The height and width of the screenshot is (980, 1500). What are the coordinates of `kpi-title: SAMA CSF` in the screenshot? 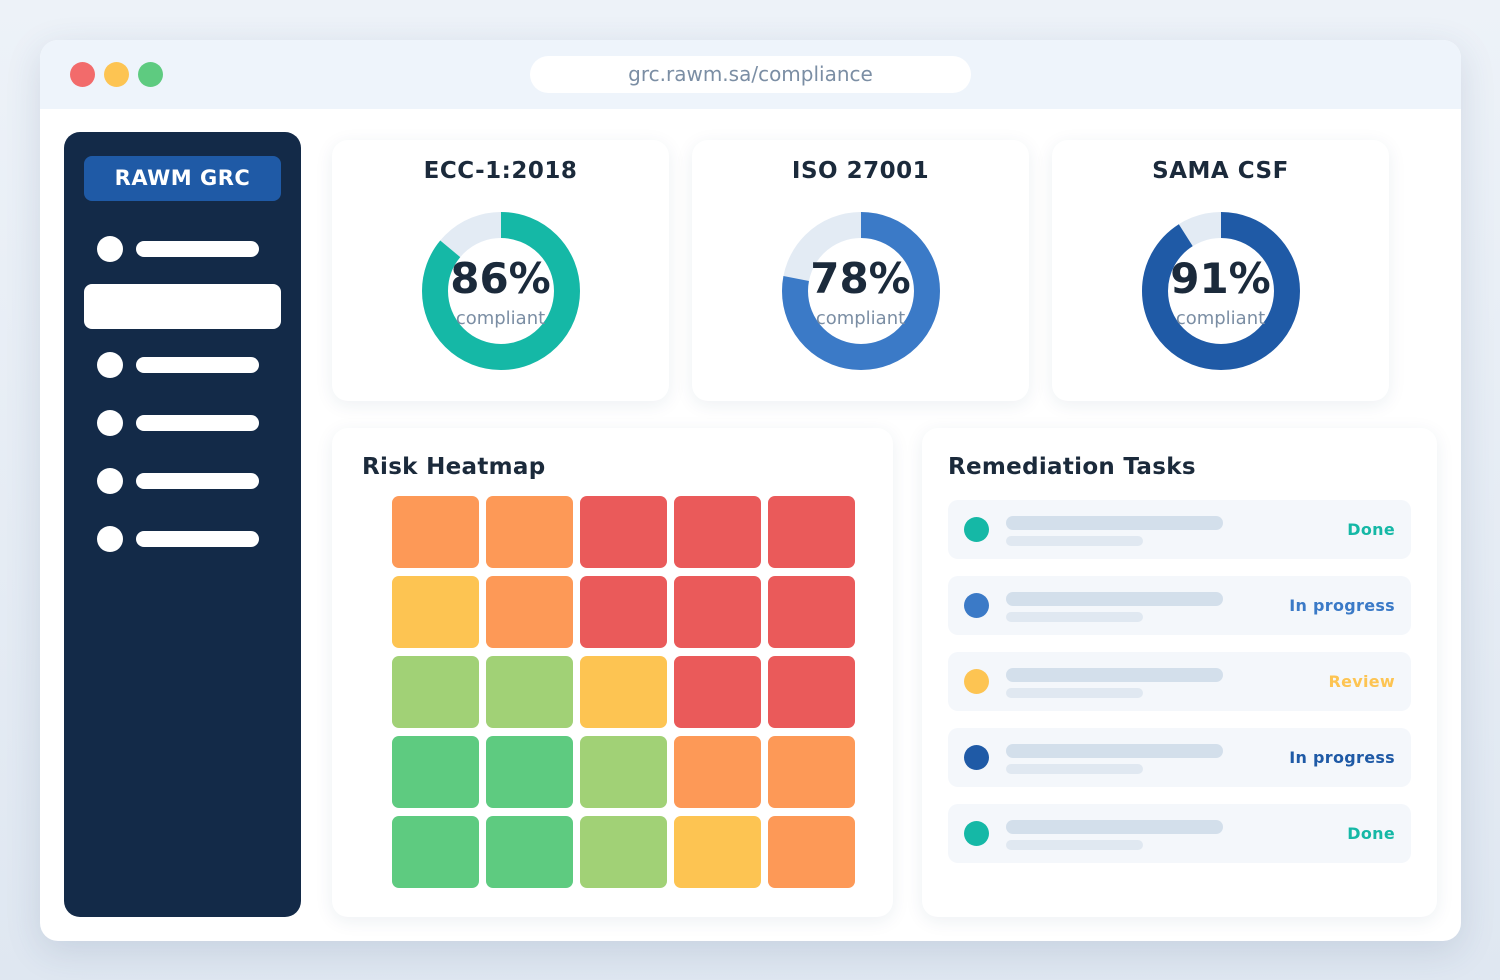 It's located at (1220, 171).